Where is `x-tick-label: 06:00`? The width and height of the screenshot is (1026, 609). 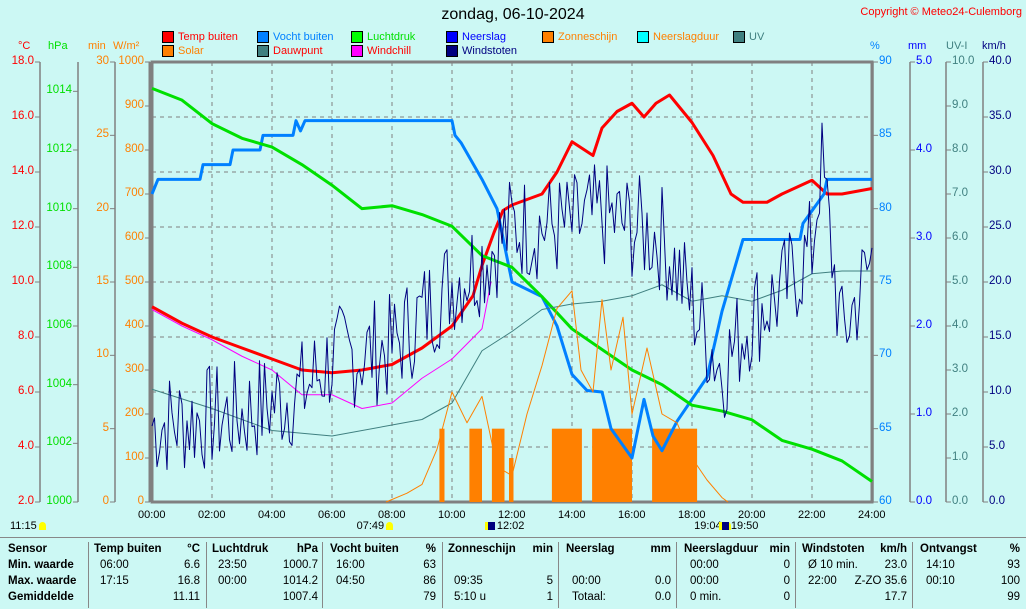
x-tick-label: 06:00 is located at coordinates (332, 515).